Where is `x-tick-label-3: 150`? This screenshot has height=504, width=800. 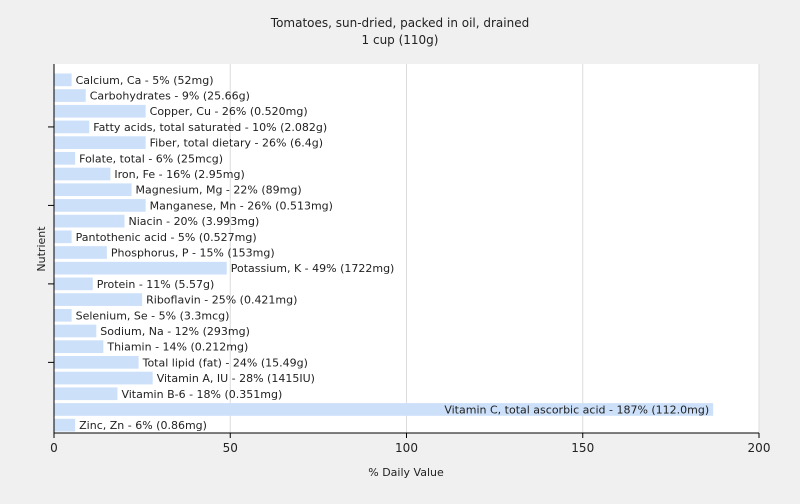
x-tick-label-3: 150 is located at coordinates (582, 448).